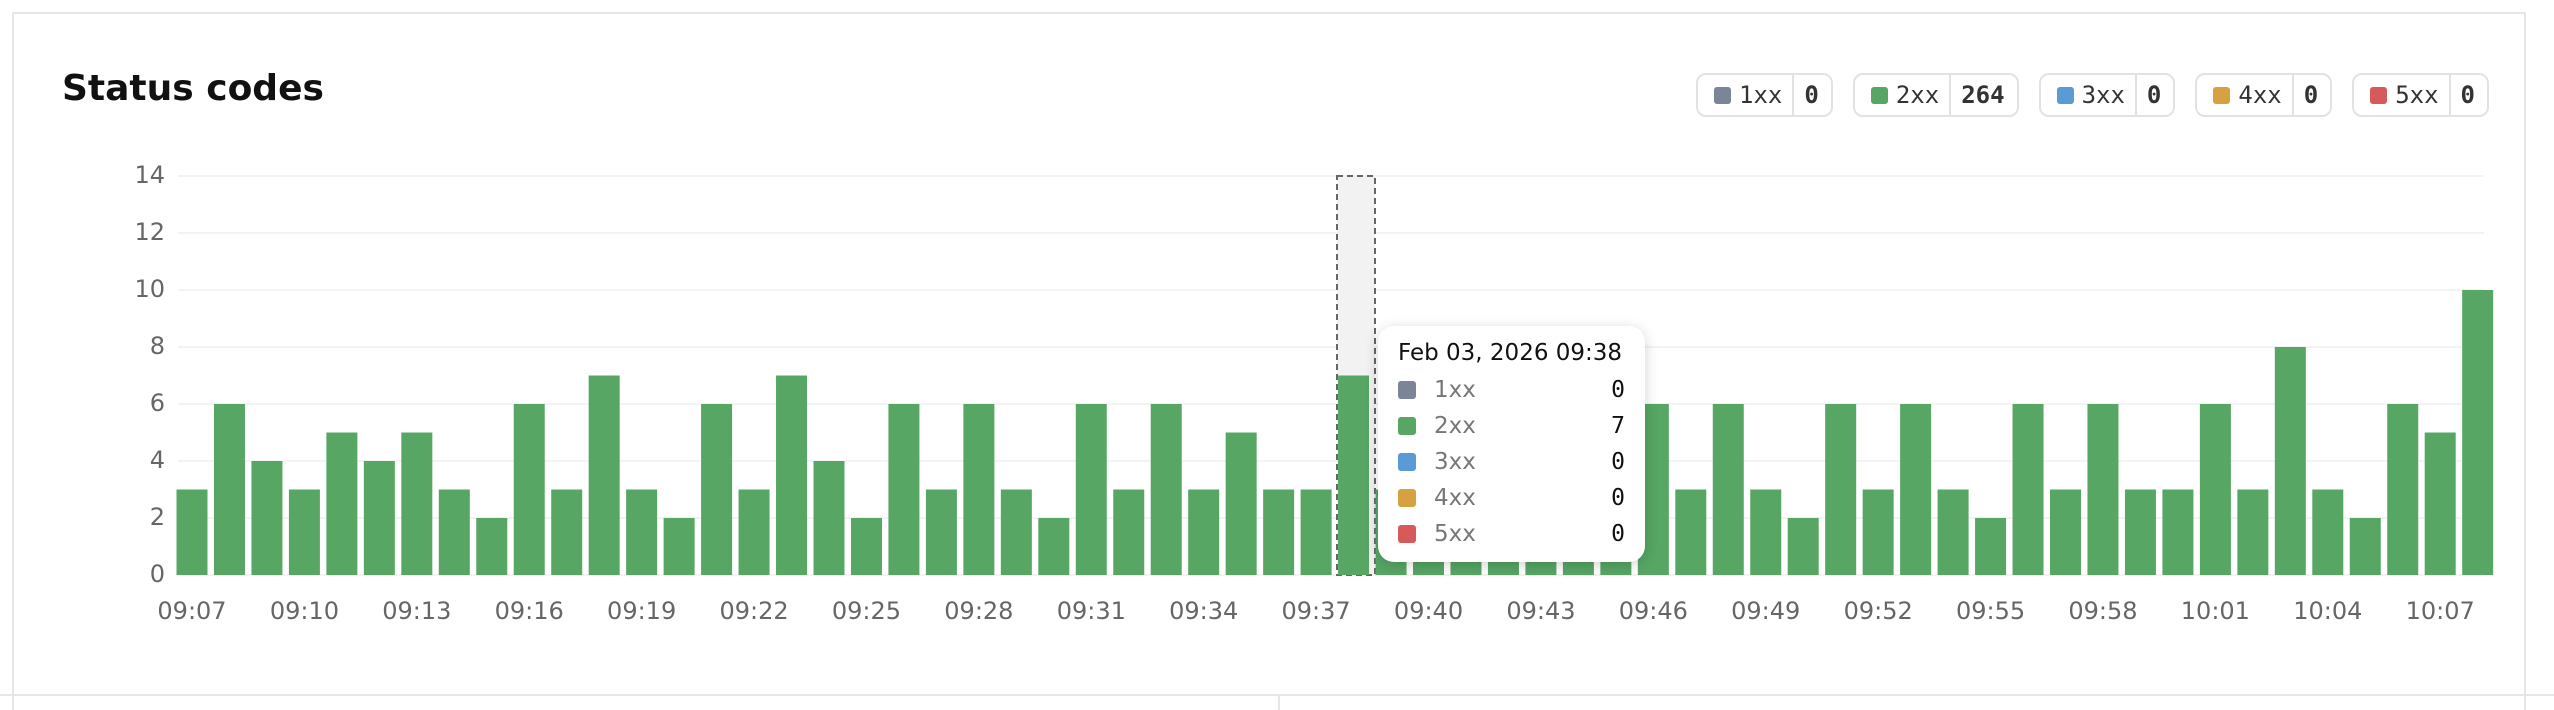 The image size is (2554, 710). I want to click on legend-label: 3xx, so click(2103, 95).